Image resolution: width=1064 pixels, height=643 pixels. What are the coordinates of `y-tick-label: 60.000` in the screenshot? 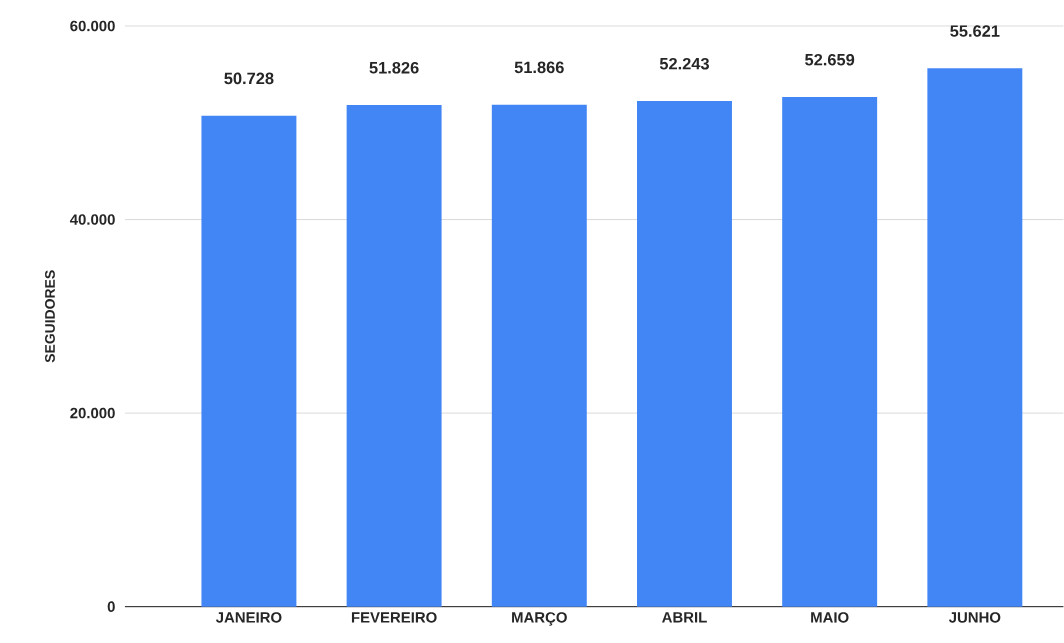 It's located at (92, 26).